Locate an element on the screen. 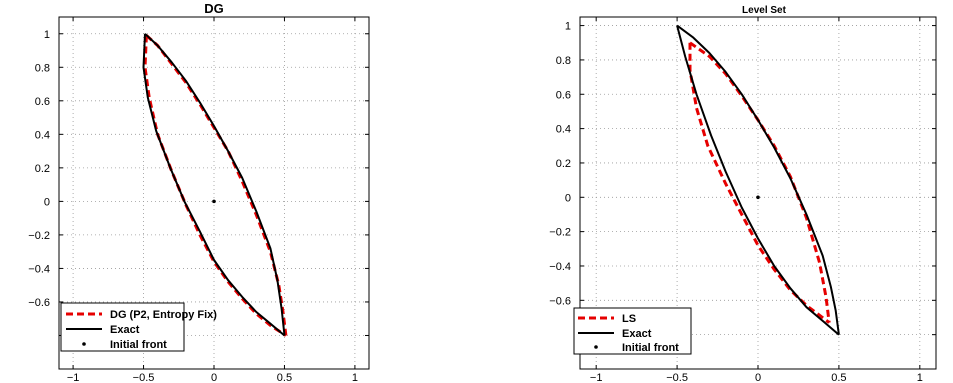  ls-legend-swatch-initial is located at coordinates (596, 347).